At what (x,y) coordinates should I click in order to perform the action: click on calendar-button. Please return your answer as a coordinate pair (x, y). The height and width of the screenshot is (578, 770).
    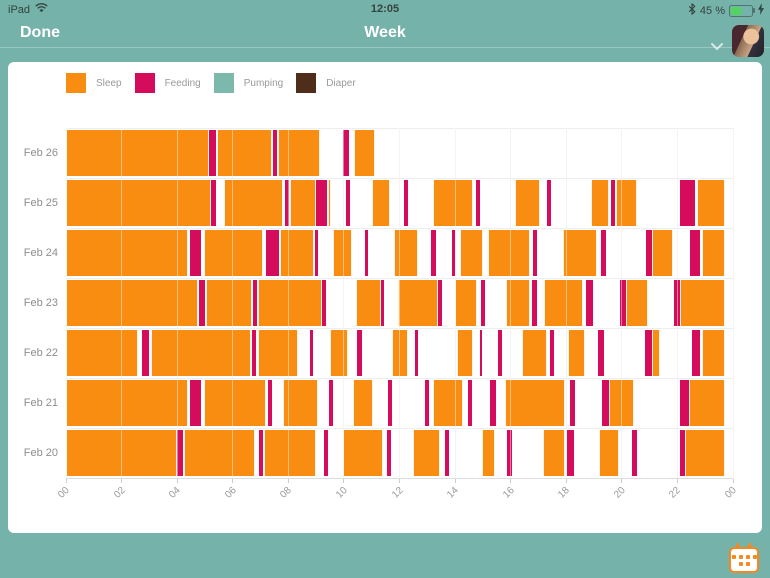
    Looking at the image, I should click on (744, 558).